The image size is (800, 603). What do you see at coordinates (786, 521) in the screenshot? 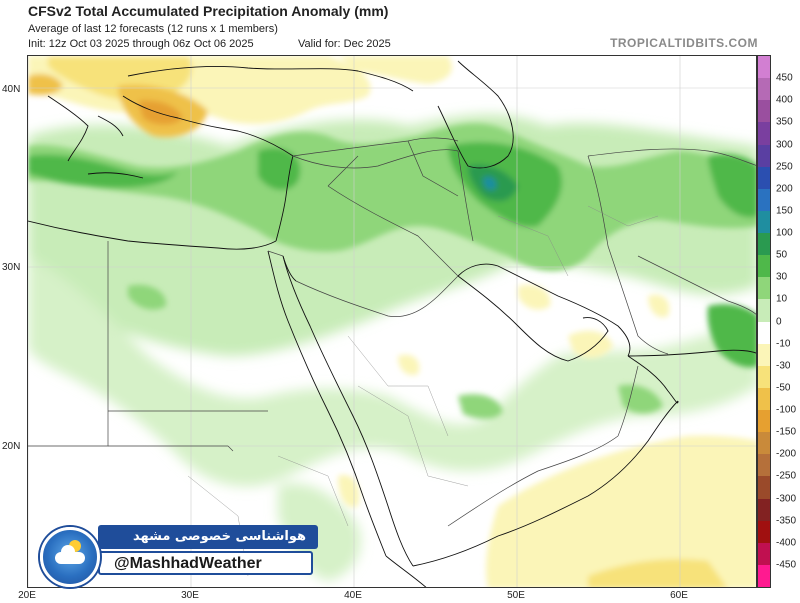
I see `colorbar-tick-label: -350` at bounding box center [786, 521].